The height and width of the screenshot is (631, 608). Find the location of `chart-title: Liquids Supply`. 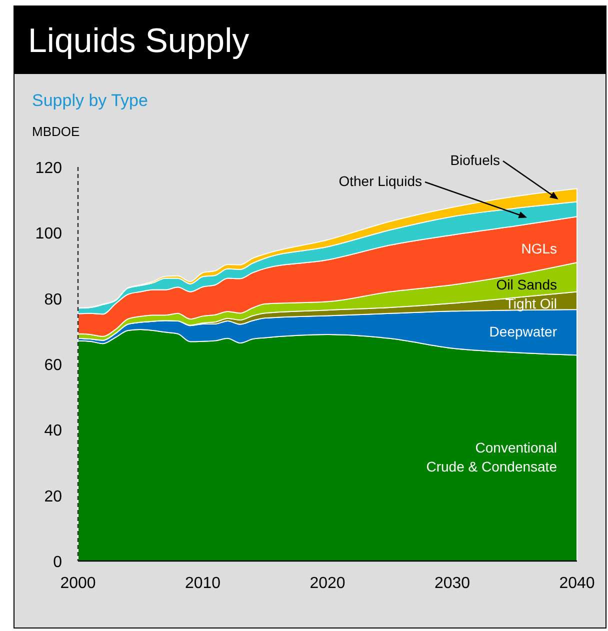

chart-title: Liquids Supply is located at coordinates (139, 41).